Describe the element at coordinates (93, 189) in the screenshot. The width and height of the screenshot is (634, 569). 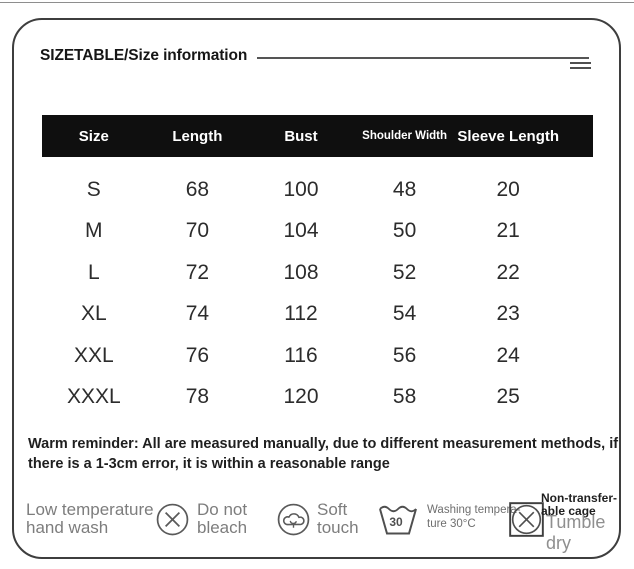
I see `table-cell: S` at that location.